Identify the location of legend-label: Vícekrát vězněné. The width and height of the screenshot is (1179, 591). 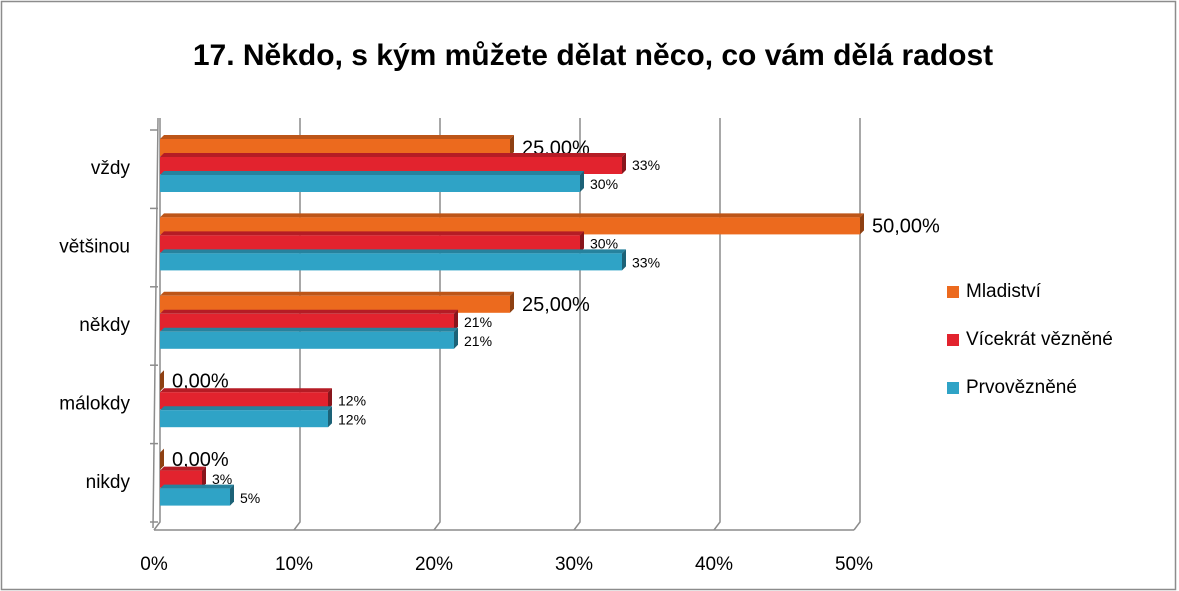
(1039, 339).